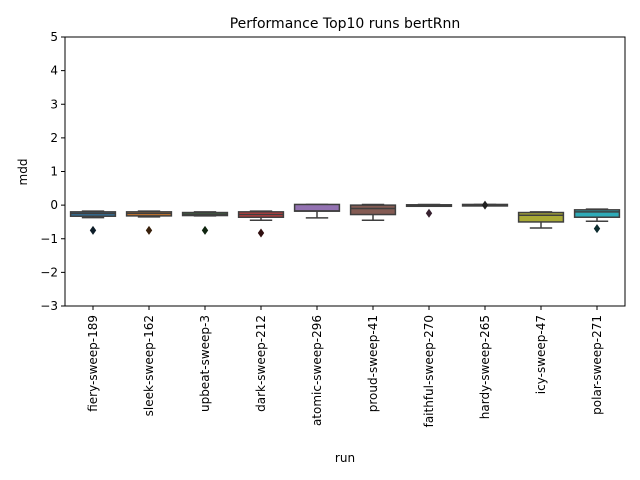  Describe the element at coordinates (54, 205) in the screenshot. I see `y-tick-label: 0` at that location.